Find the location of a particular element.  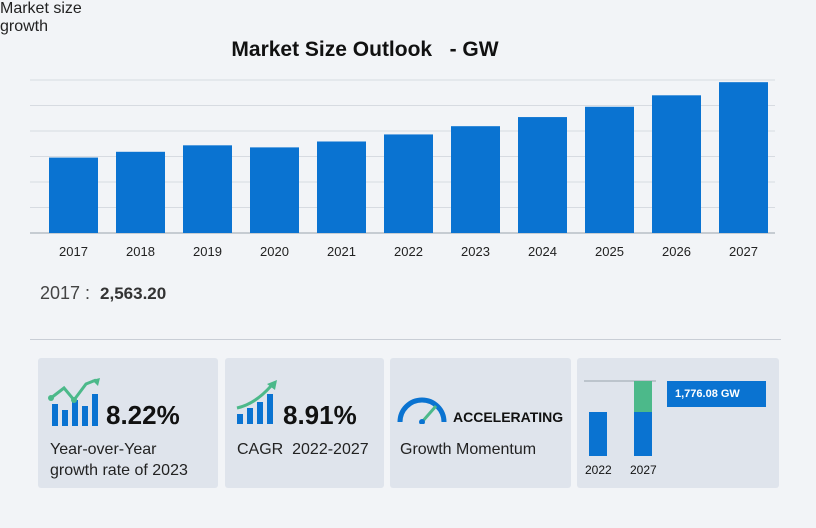

mini-bar-2027-base is located at coordinates (643, 434).